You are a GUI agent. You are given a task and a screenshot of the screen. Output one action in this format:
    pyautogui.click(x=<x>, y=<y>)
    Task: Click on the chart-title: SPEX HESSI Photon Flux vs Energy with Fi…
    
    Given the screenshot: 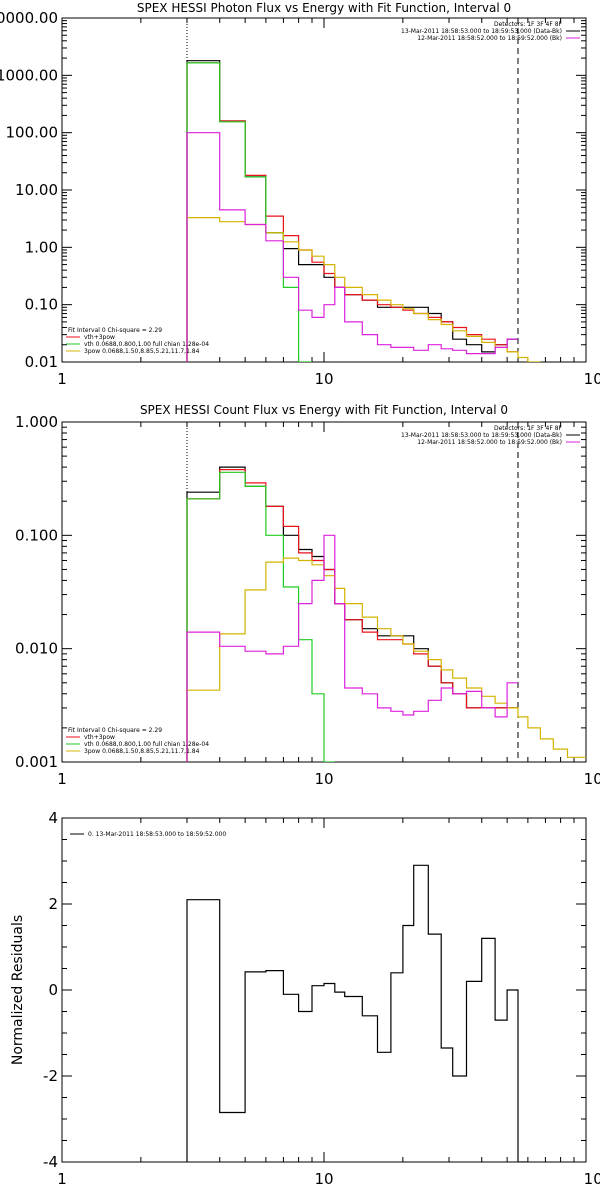 What is the action you would take?
    pyautogui.click(x=324, y=8)
    